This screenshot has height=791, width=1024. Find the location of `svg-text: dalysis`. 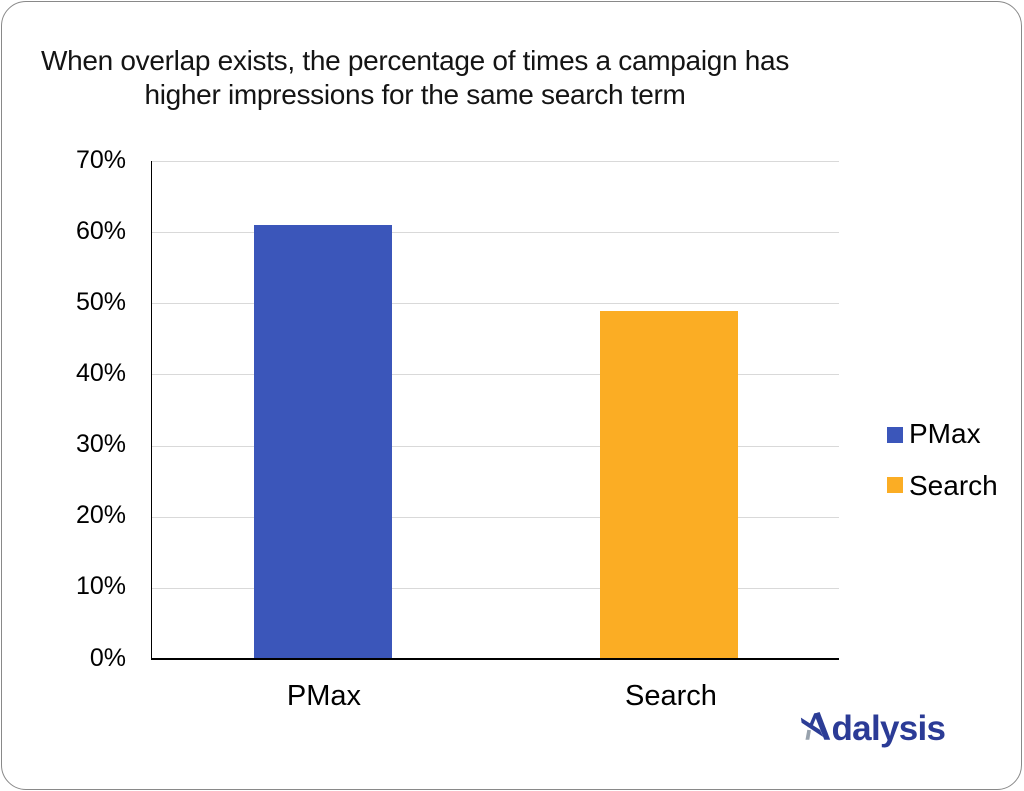

svg-text: dalysis is located at coordinates (889, 728).